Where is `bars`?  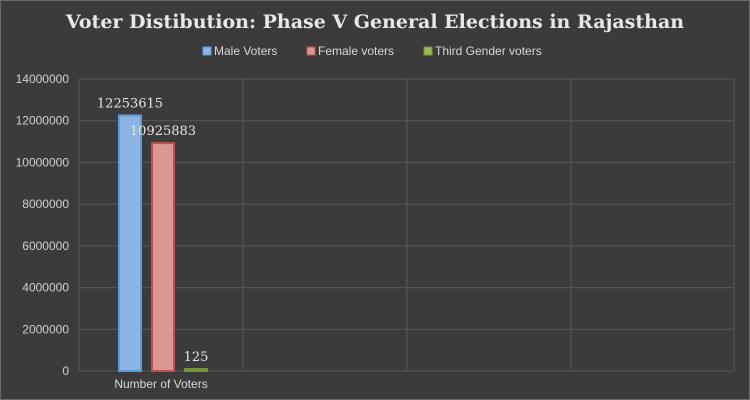 bars is located at coordinates (163, 243).